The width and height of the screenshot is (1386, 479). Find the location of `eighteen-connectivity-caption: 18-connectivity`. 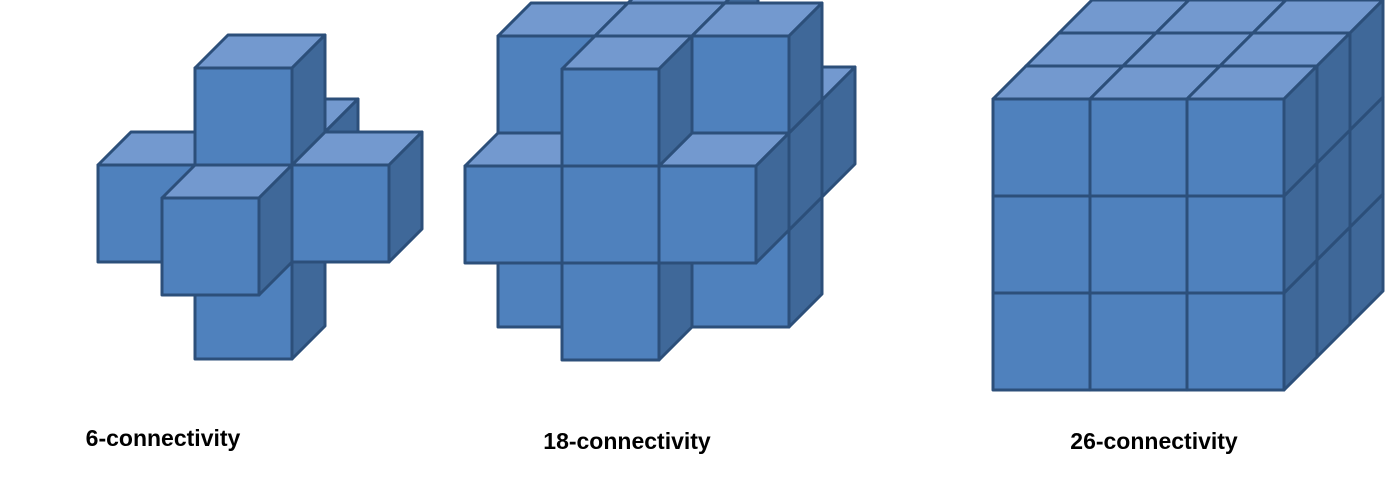

eighteen-connectivity-caption: 18-connectivity is located at coordinates (627, 441).